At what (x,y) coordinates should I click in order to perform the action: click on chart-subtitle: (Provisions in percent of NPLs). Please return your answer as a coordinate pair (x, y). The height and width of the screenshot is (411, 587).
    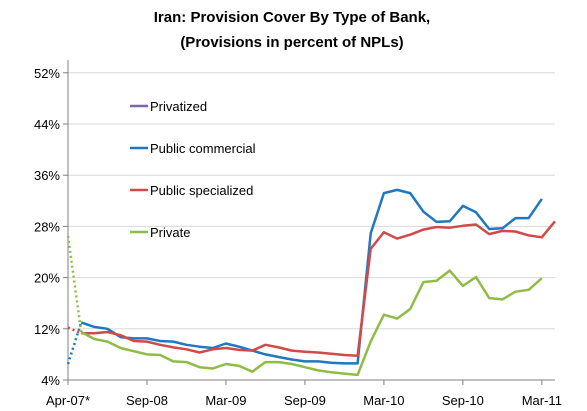
    Looking at the image, I should click on (291, 42).